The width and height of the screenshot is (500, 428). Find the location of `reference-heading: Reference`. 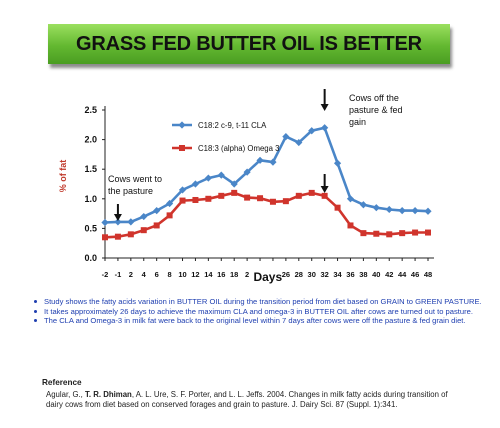

reference-heading: Reference is located at coordinates (62, 382).